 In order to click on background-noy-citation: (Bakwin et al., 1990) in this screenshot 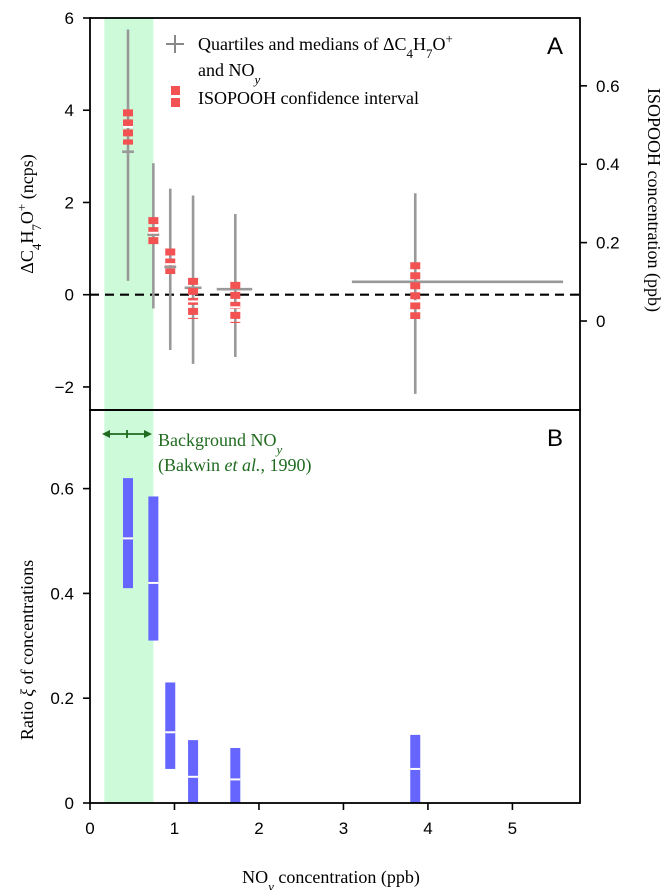, I will do `click(235, 465)`.